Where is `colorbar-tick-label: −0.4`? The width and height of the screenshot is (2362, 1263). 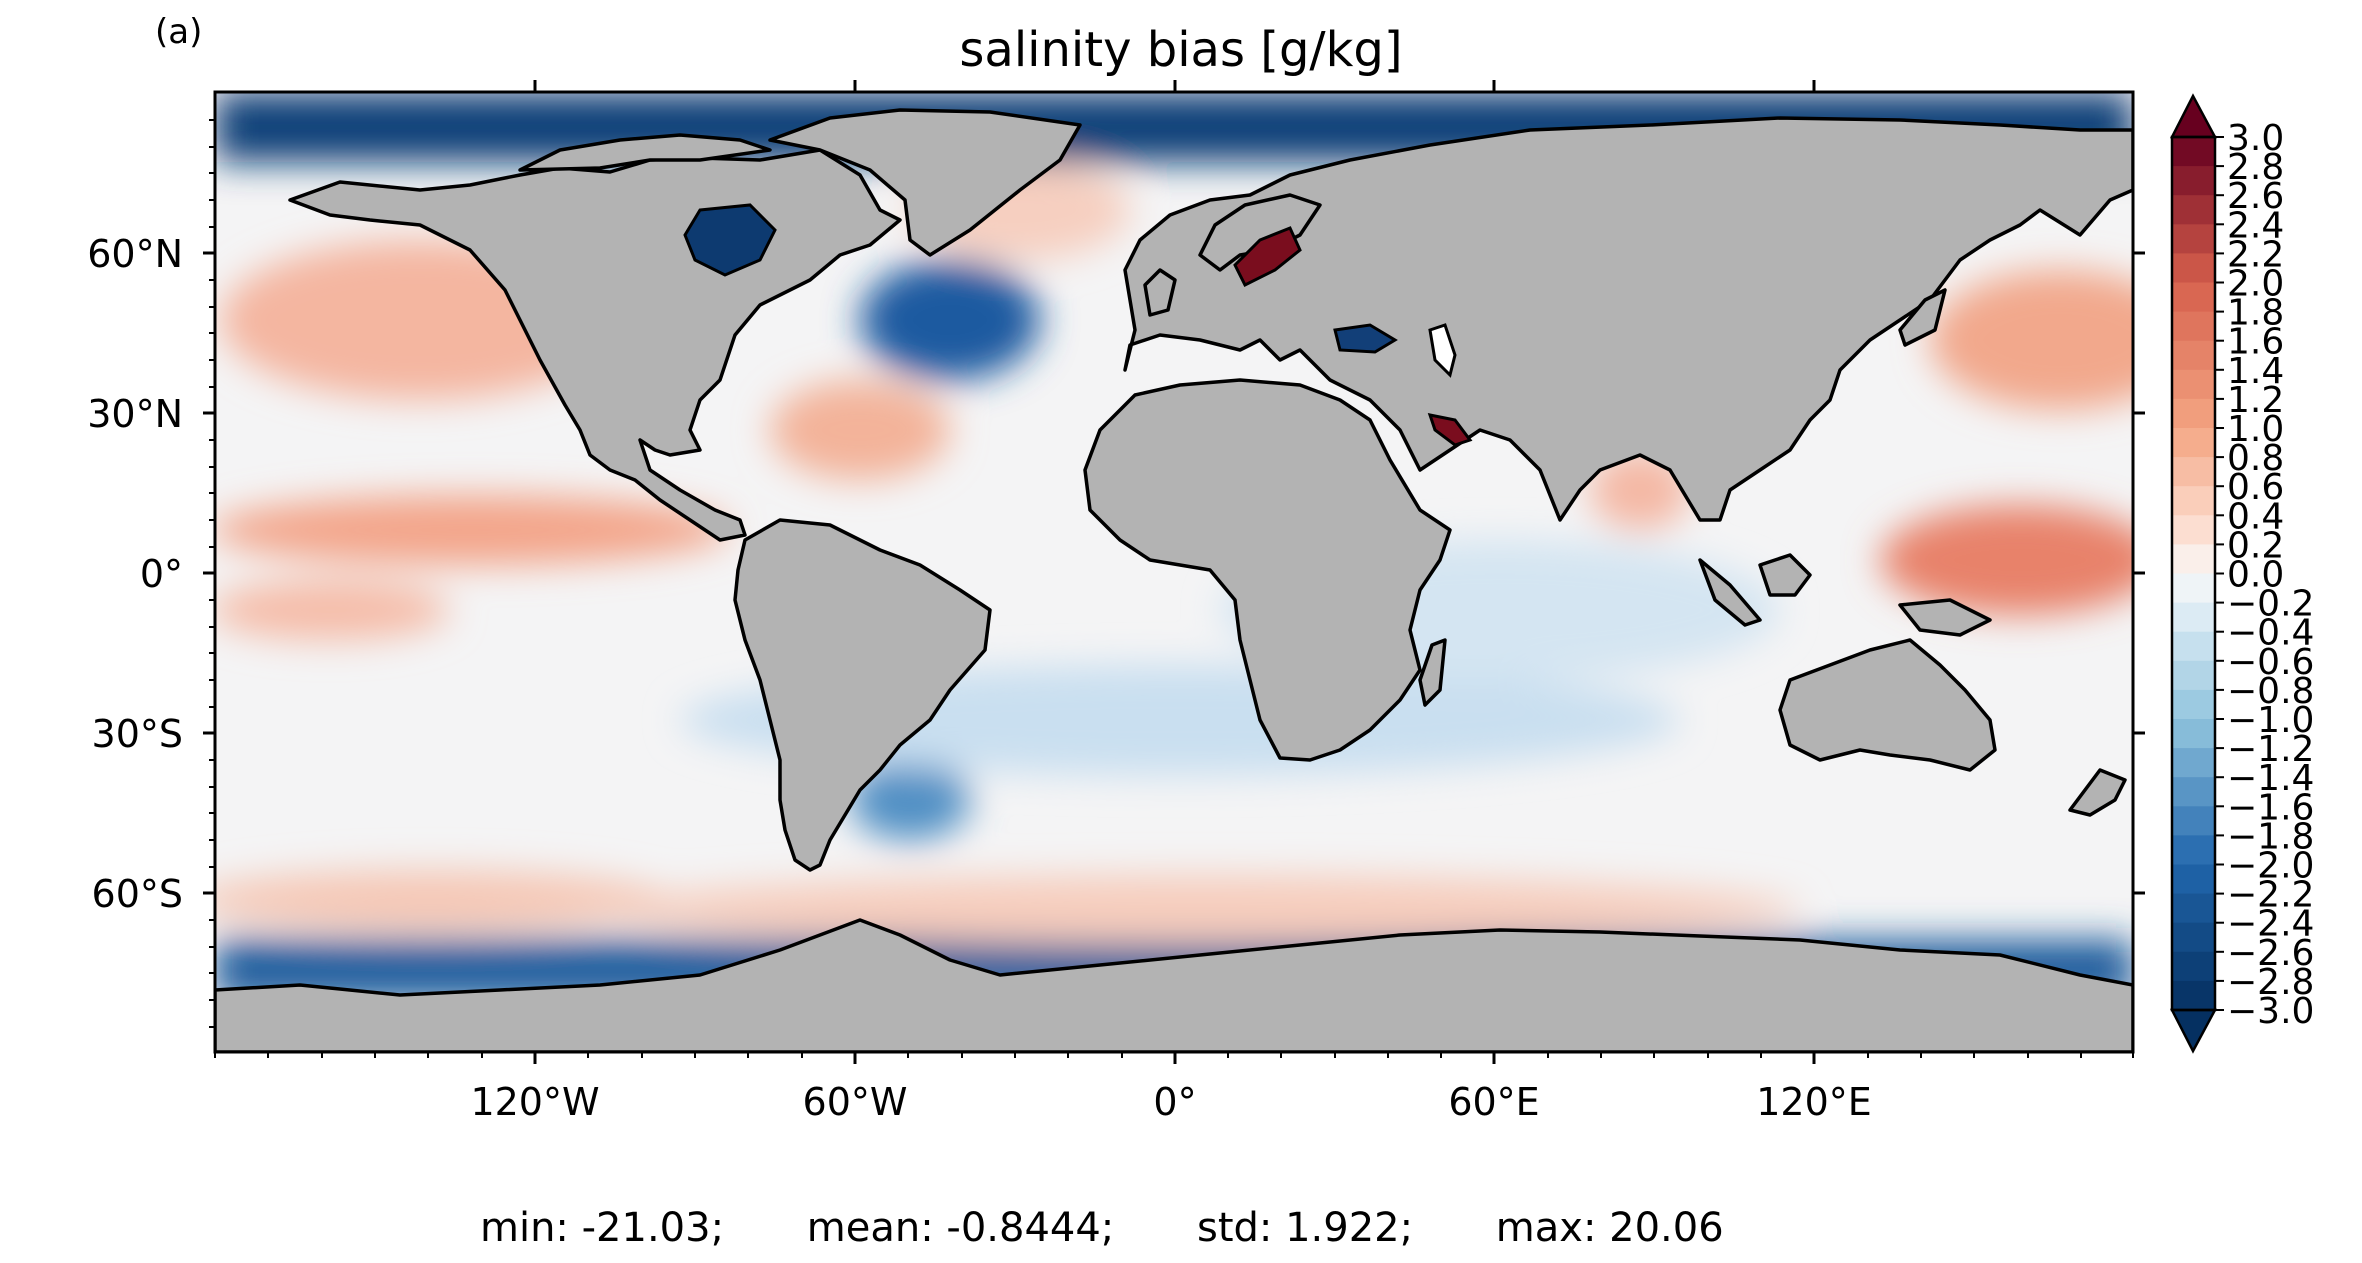
colorbar-tick-label: −0.4 is located at coordinates (2270, 633).